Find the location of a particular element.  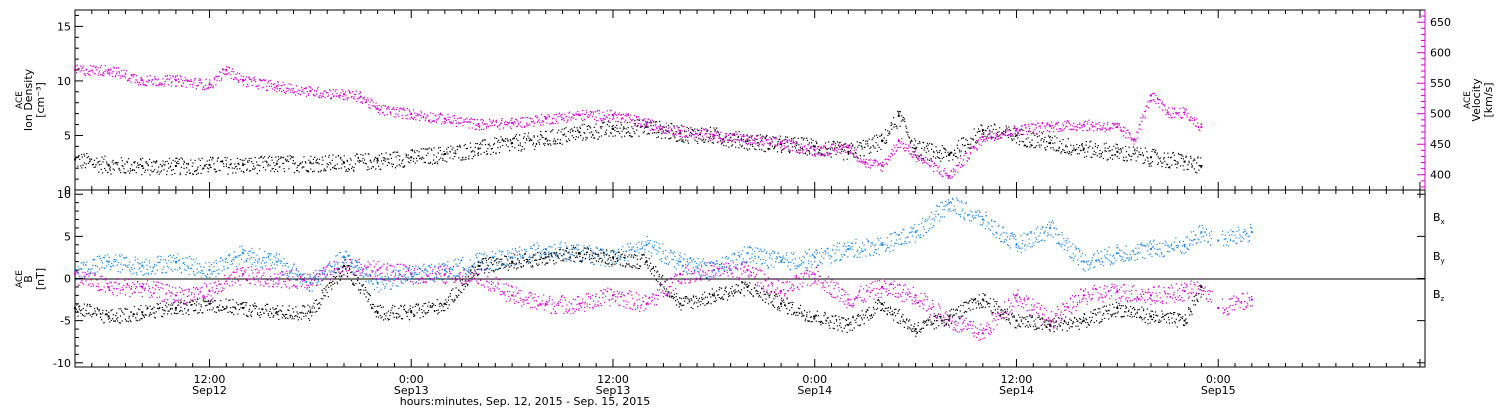

density-tick-label: 5 is located at coordinates (67, 135).